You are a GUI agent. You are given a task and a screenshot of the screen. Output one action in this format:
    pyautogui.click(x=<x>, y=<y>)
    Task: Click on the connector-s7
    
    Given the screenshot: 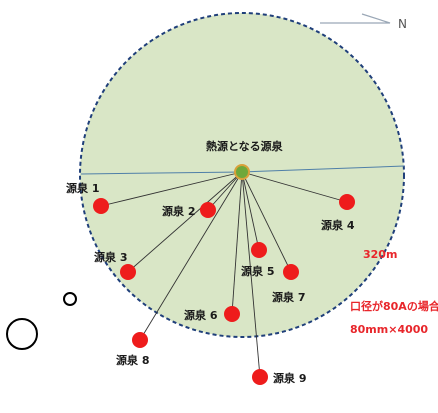 What is the action you would take?
    pyautogui.click(x=266, y=222)
    